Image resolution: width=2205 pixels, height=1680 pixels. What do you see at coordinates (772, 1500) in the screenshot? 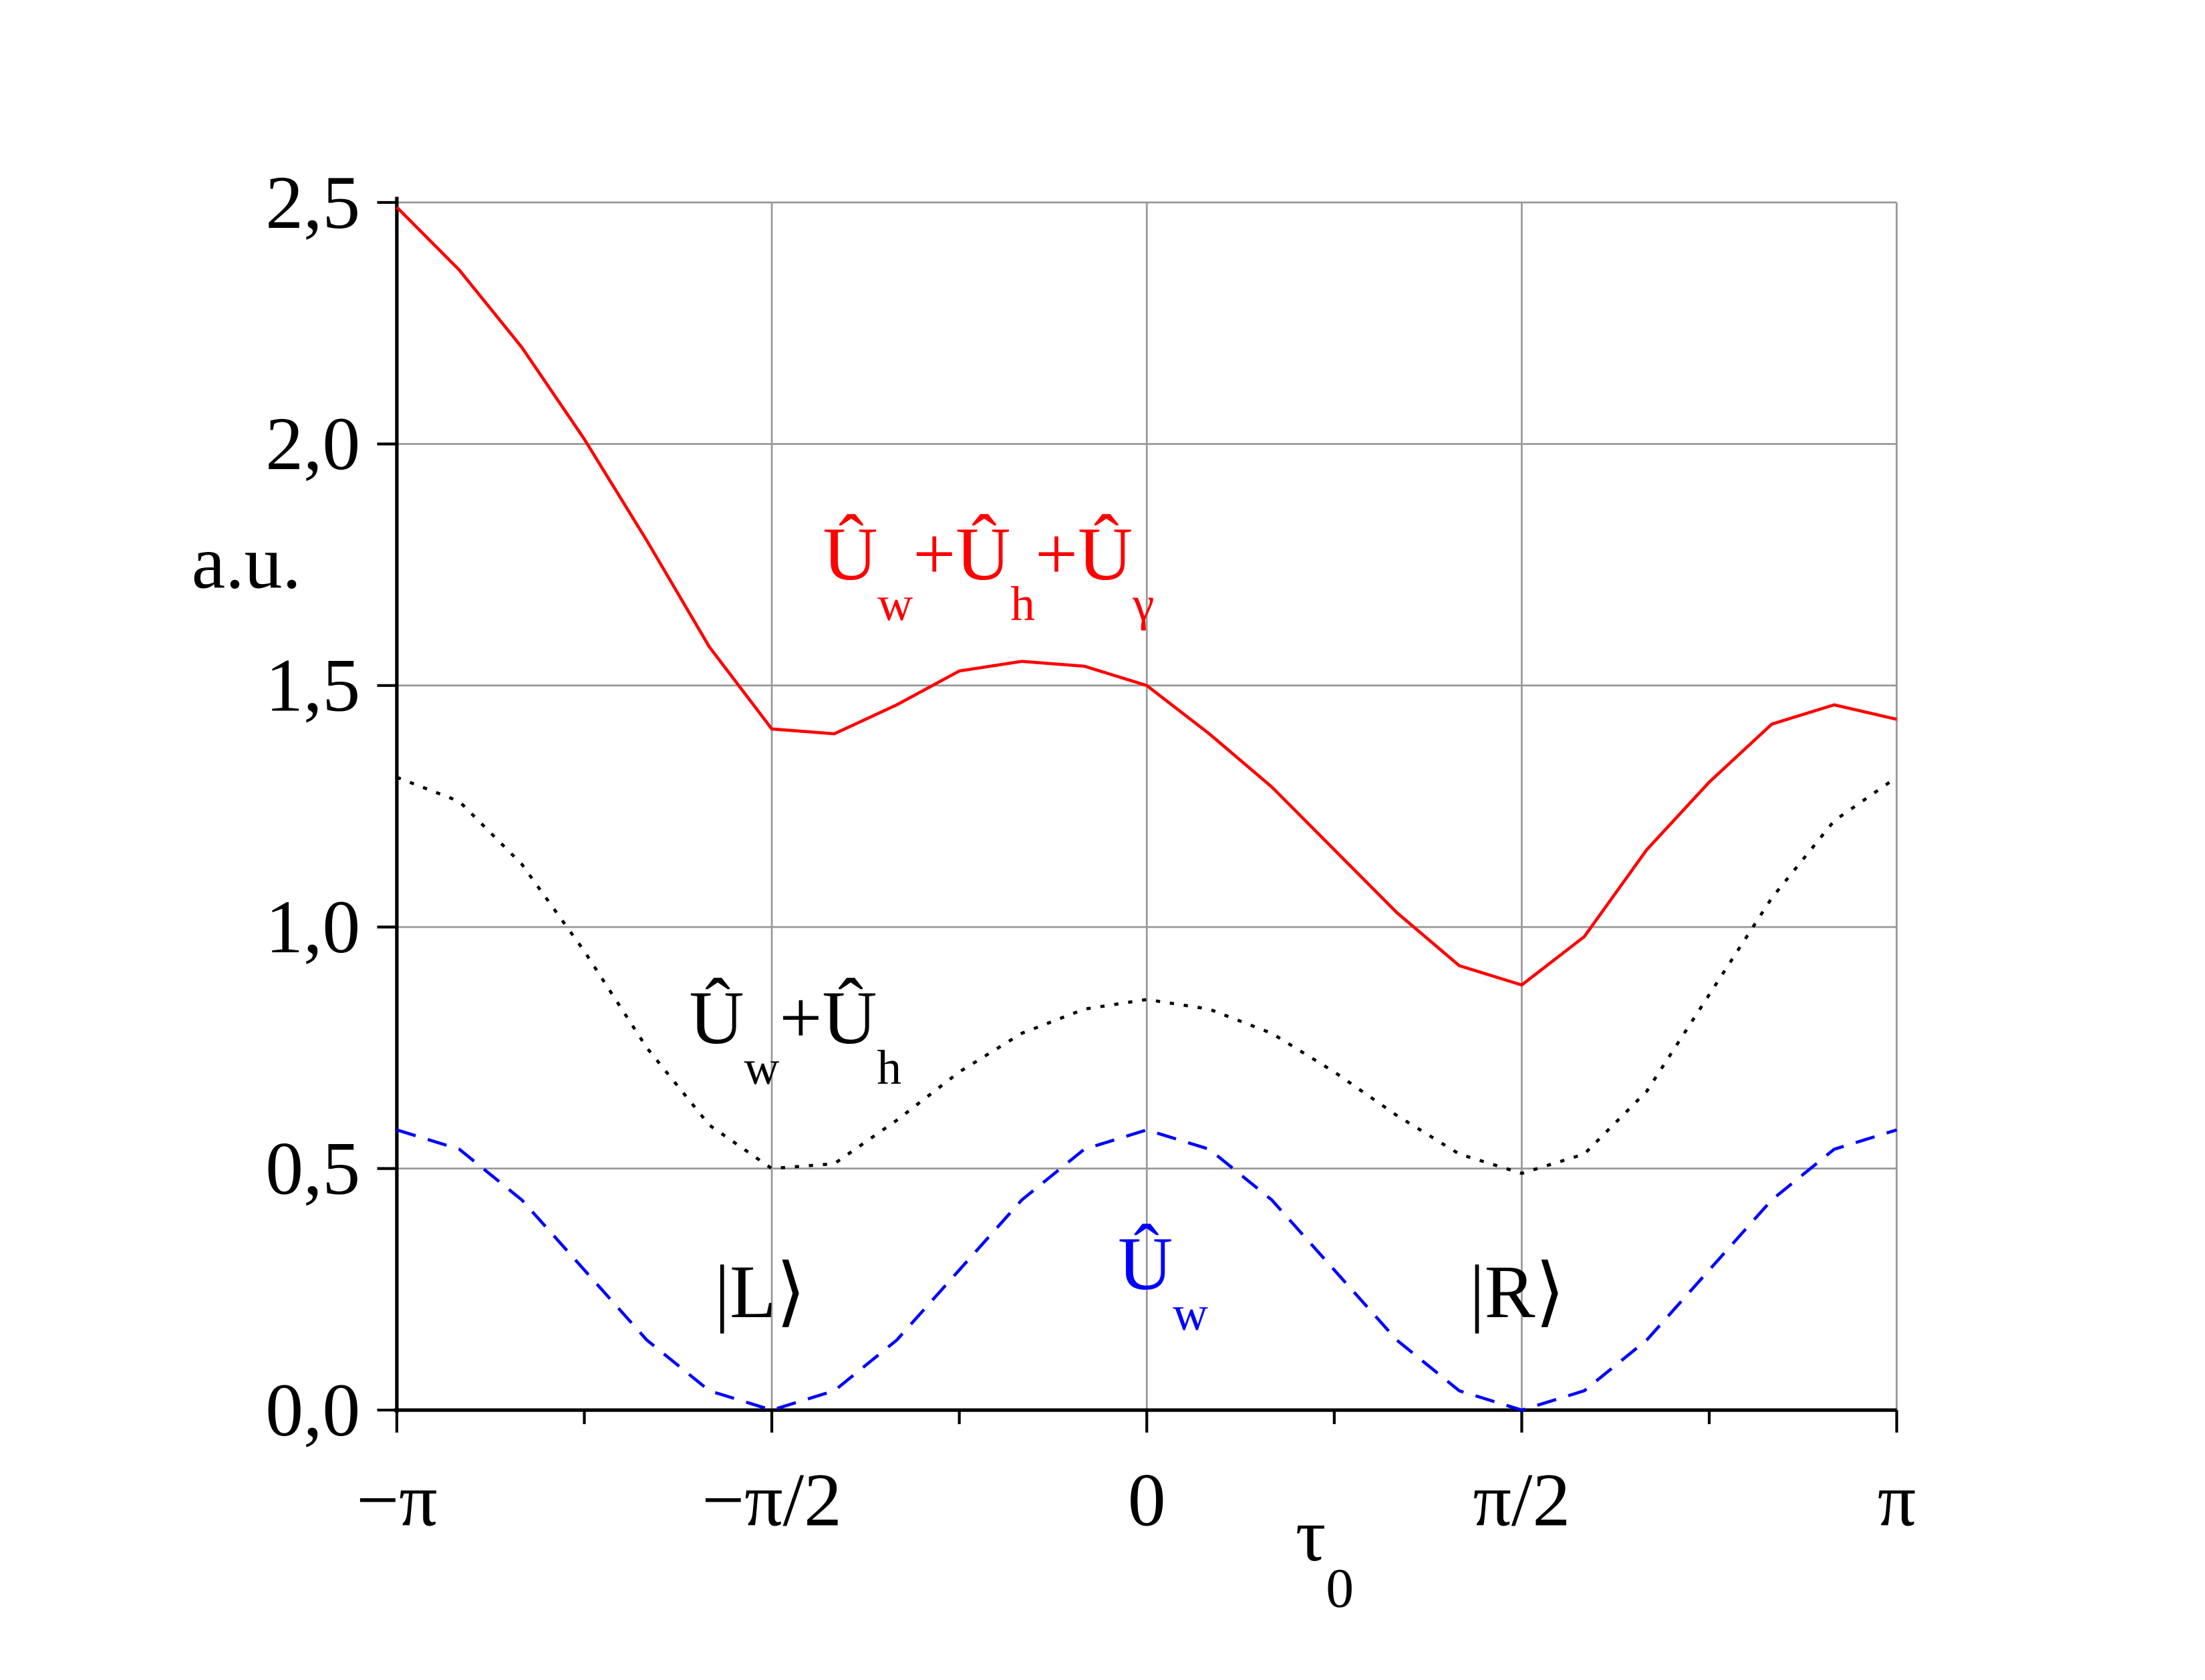
I see `x-tick-label: −π/2` at bounding box center [772, 1500].